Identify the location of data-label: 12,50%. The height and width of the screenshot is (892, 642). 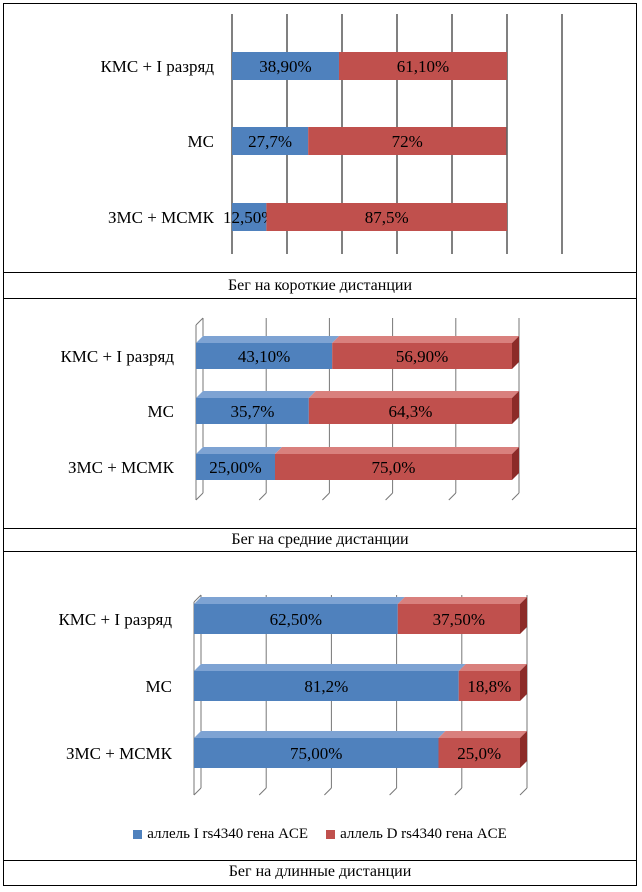
(249, 217).